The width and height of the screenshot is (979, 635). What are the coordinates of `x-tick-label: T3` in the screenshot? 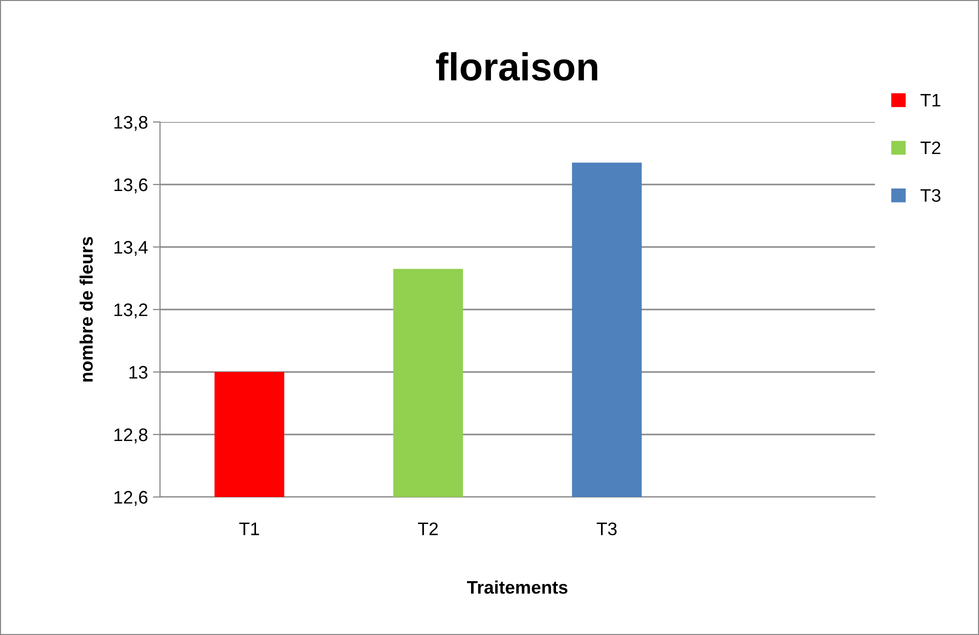 It's located at (606, 529).